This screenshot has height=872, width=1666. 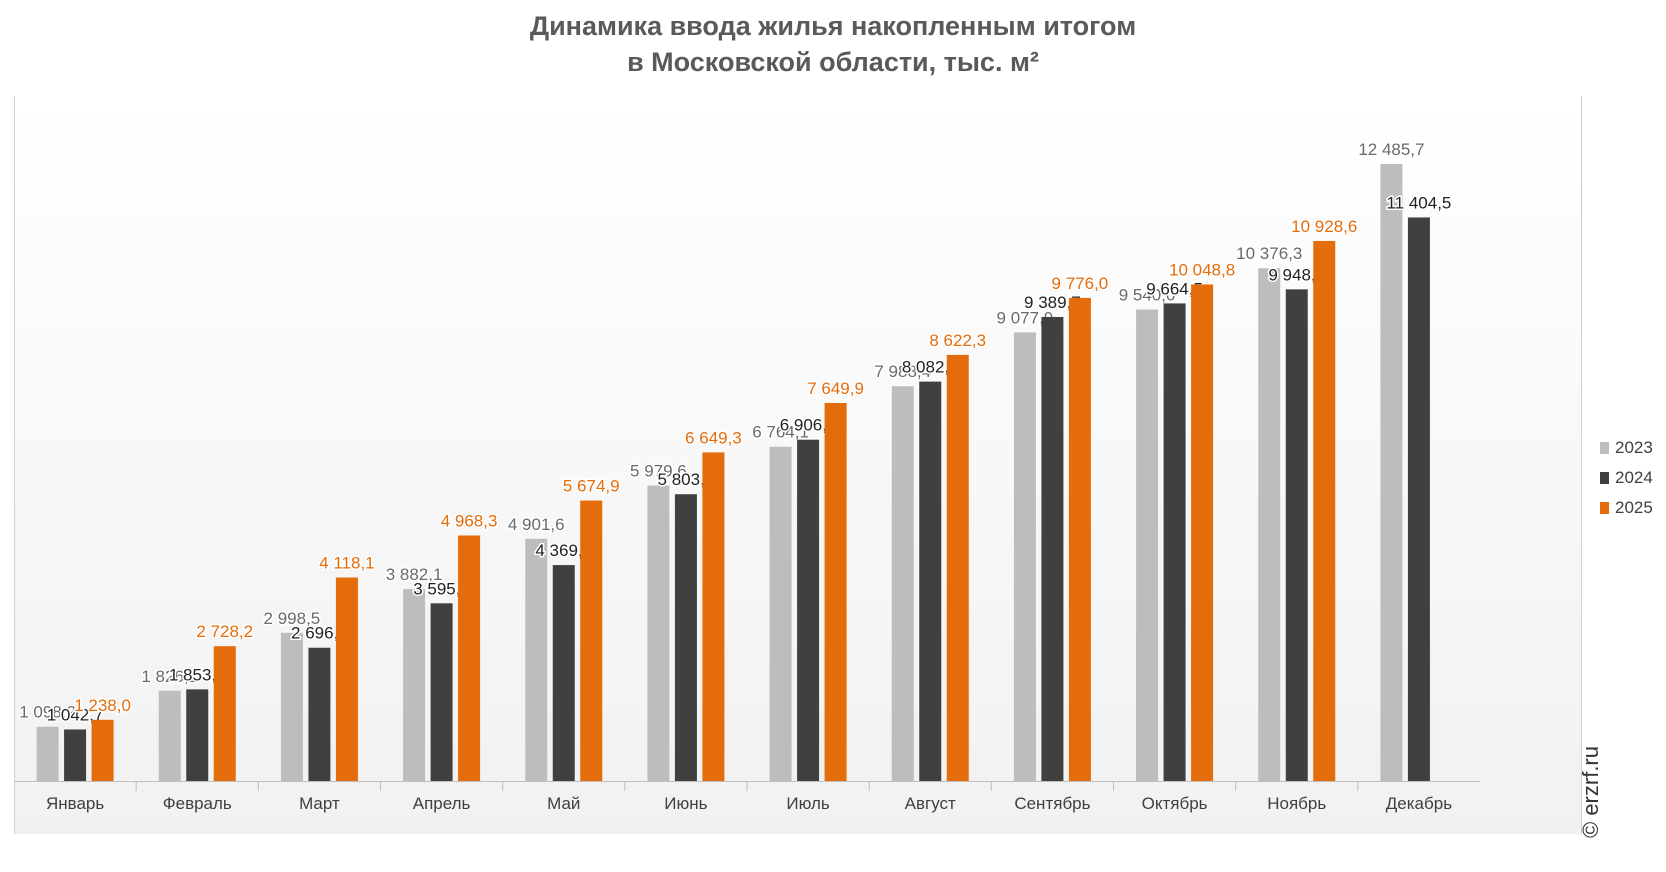 What do you see at coordinates (1634, 507) in the screenshot?
I see `legend-label: 2025` at bounding box center [1634, 507].